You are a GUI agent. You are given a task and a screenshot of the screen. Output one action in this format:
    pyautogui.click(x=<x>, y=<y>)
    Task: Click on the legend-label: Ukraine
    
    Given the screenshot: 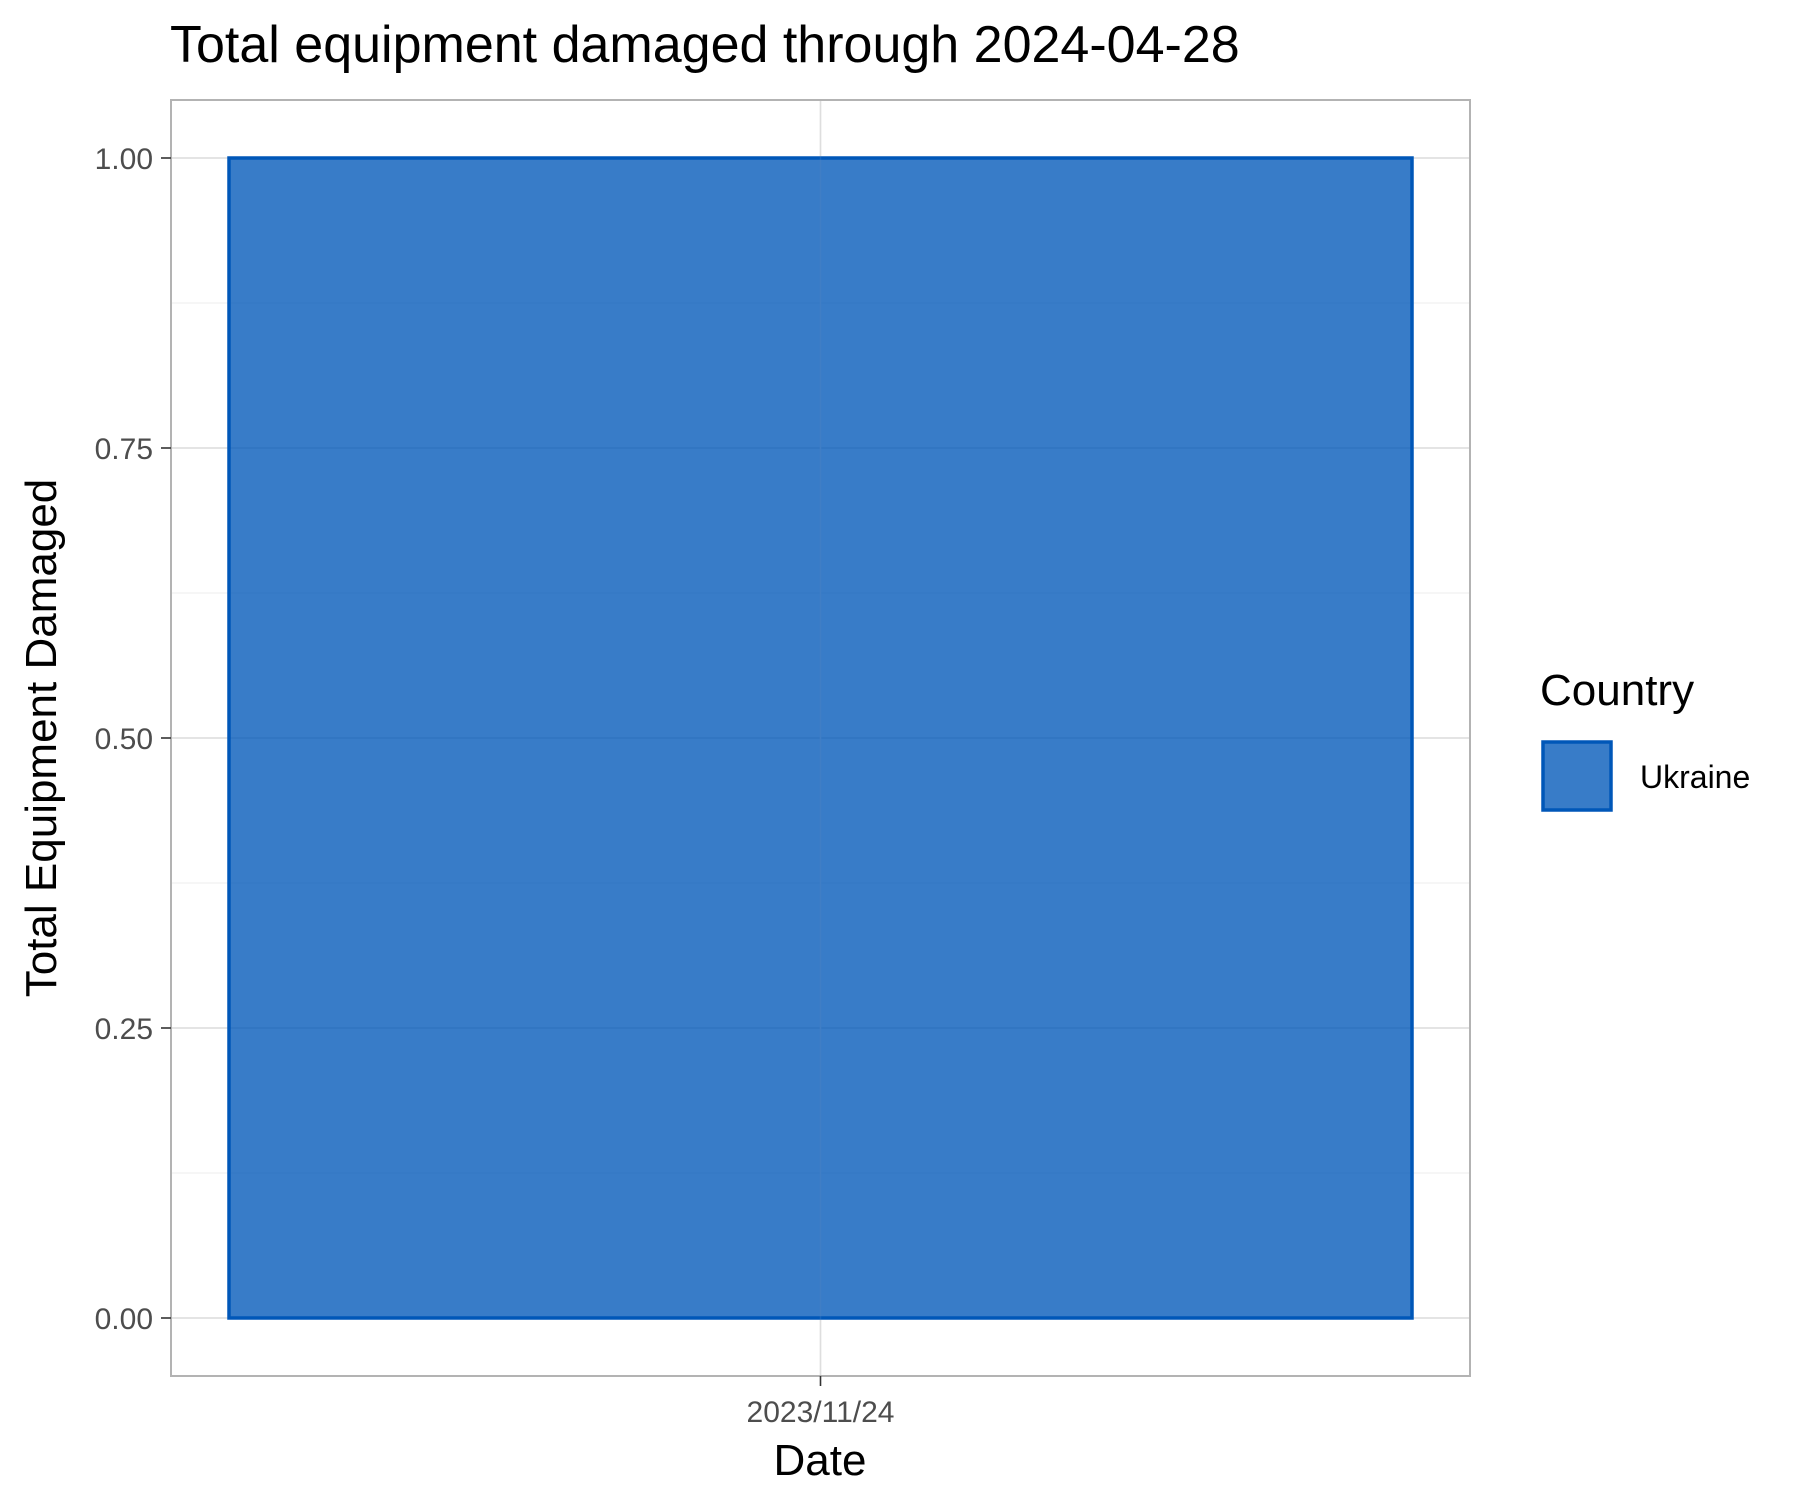 What is the action you would take?
    pyautogui.click(x=1695, y=777)
    